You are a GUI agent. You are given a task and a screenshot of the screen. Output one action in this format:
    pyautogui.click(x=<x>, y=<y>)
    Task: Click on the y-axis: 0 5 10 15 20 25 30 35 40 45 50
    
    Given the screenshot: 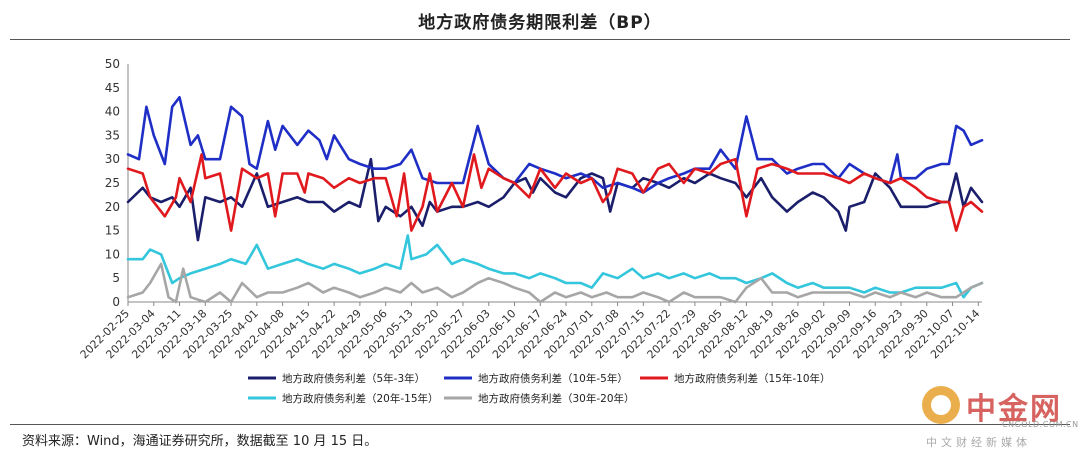 What is the action you would take?
    pyautogui.click(x=117, y=183)
    